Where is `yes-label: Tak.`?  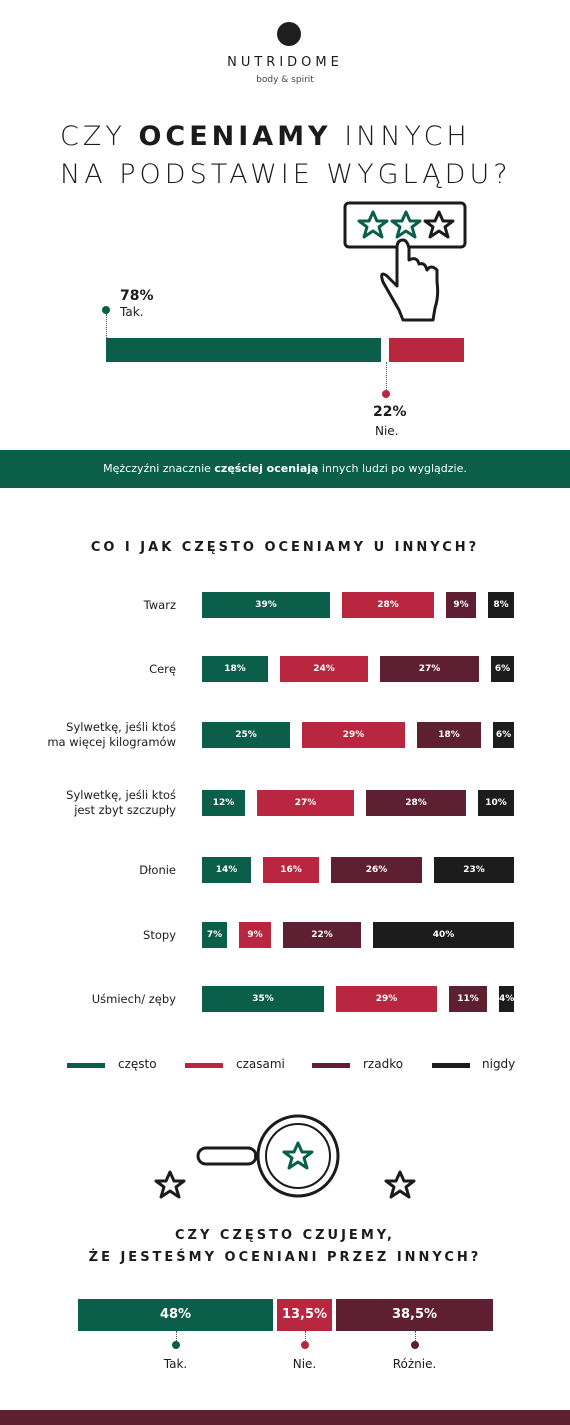
yes-label: Tak. is located at coordinates (132, 312).